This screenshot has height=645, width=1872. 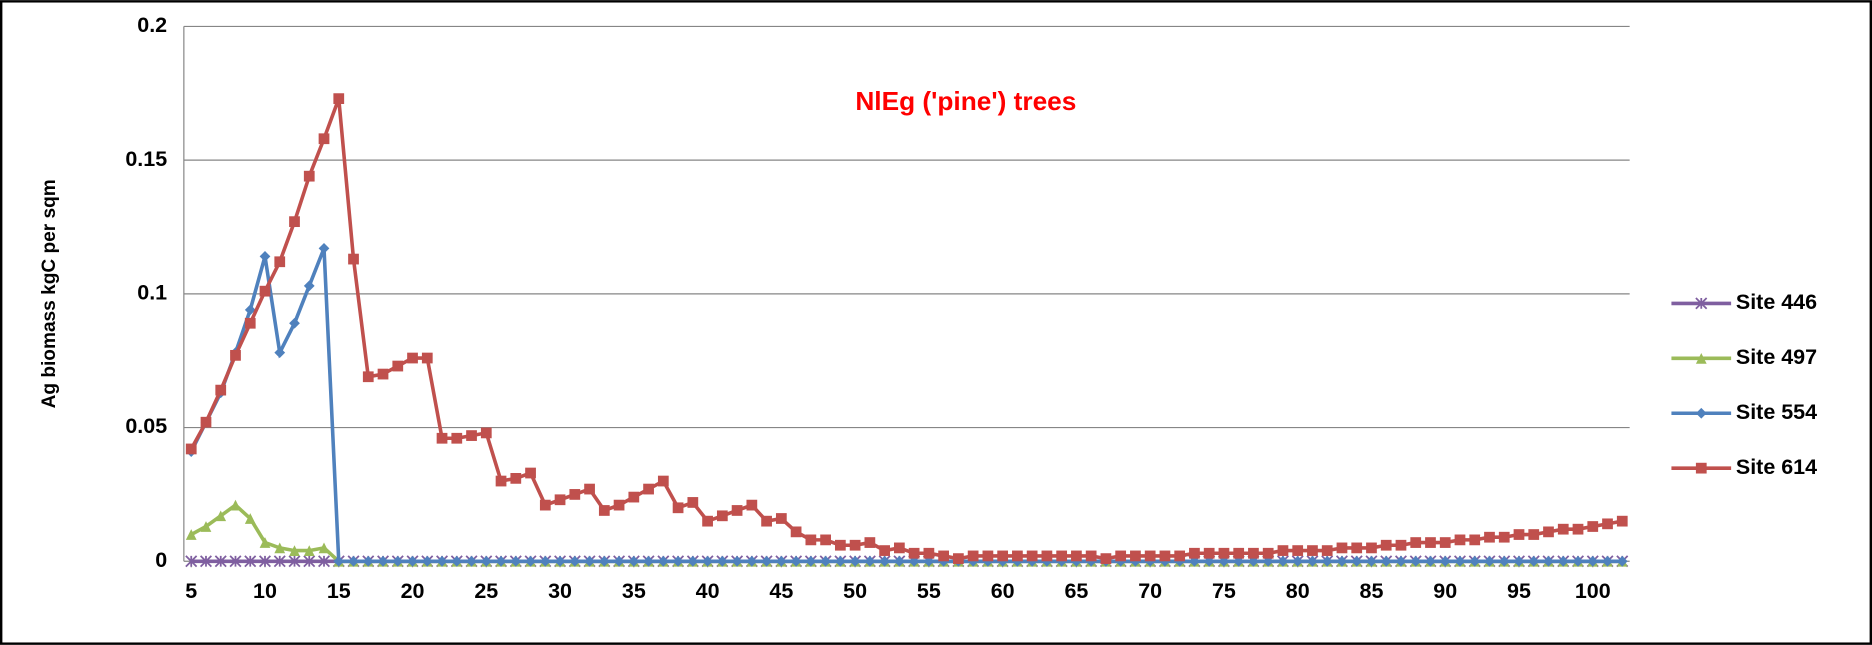 I want to click on x-tick-label: 80, so click(x=1298, y=591).